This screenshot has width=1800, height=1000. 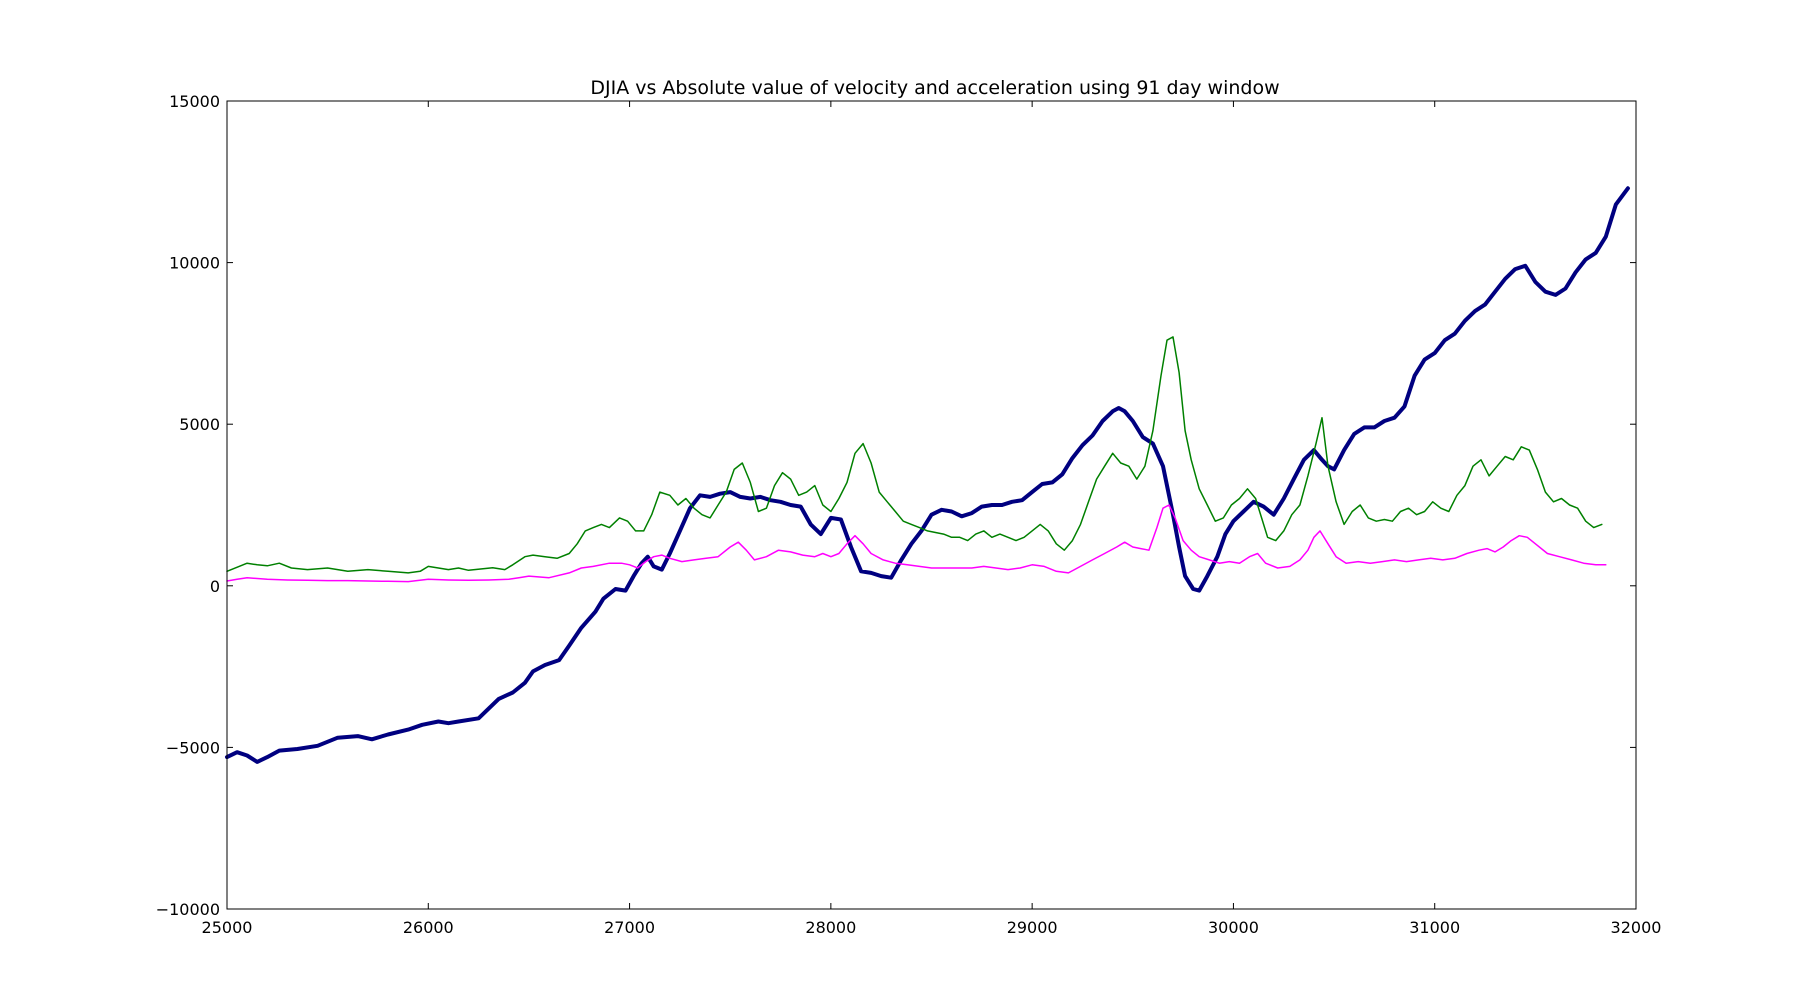 What do you see at coordinates (199, 424) in the screenshot?
I see `y-tick-label: 5000` at bounding box center [199, 424].